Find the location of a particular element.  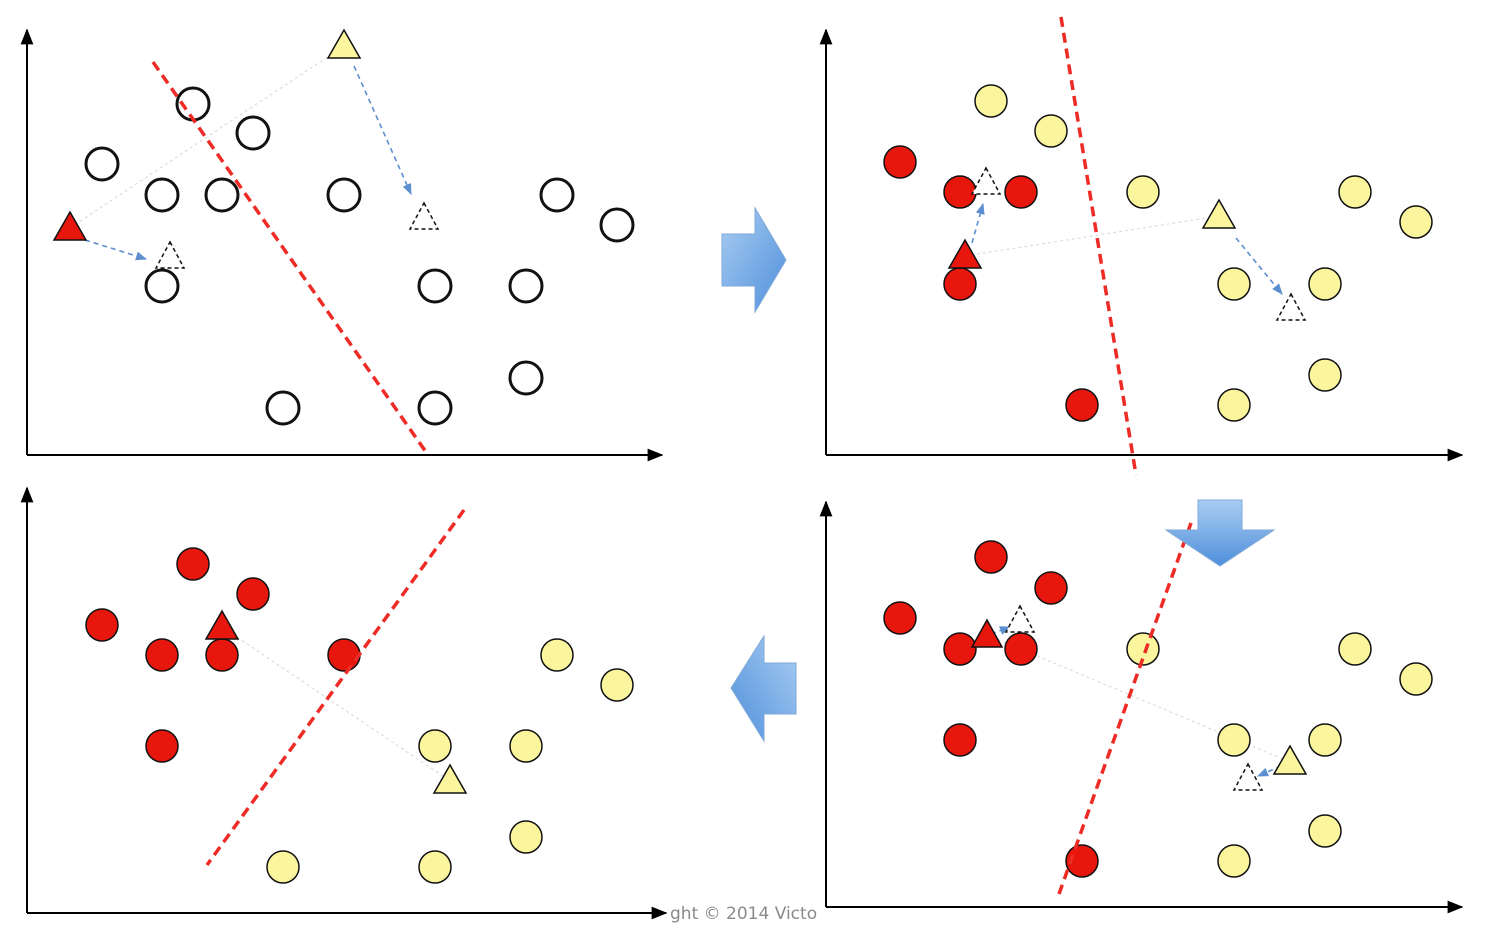

flow-arrow-left-icon is located at coordinates (763, 688).